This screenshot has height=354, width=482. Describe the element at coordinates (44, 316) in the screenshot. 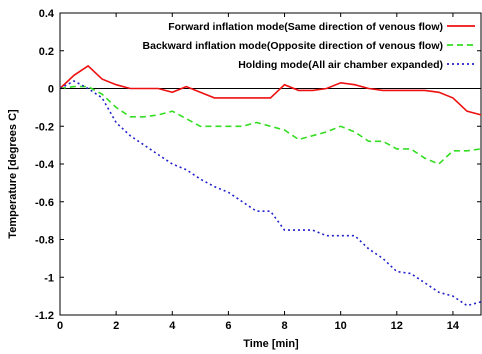

I see `y-tick-label: -1.2` at that location.